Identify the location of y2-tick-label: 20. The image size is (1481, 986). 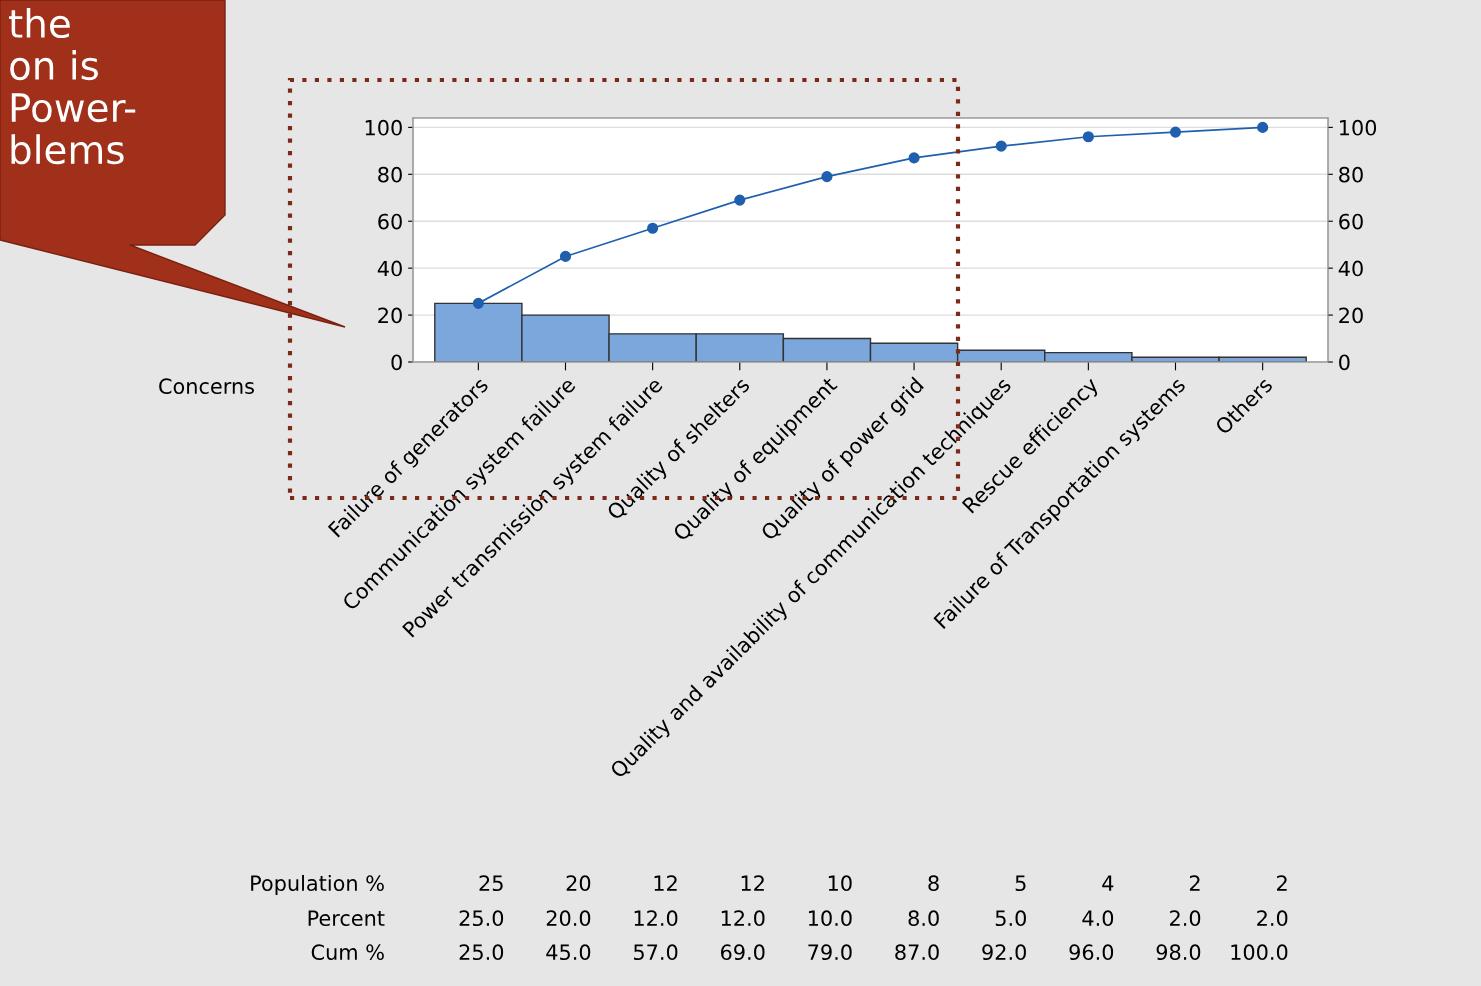
(1351, 315).